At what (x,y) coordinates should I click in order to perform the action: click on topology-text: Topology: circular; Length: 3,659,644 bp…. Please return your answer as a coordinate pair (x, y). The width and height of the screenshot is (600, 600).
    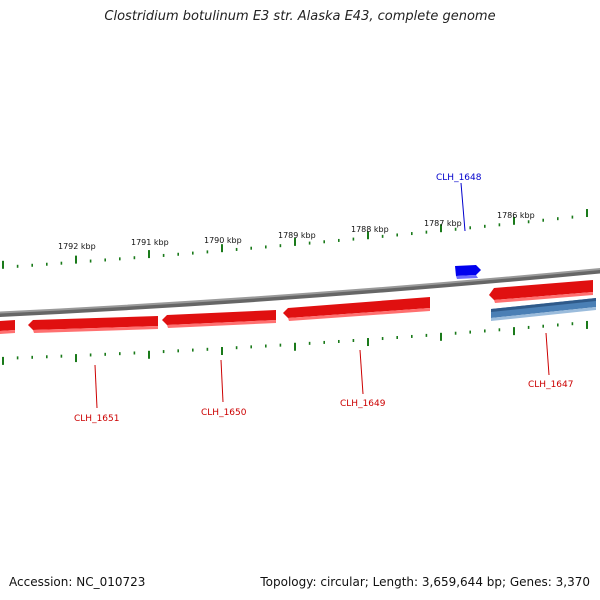
    Looking at the image, I should click on (425, 582).